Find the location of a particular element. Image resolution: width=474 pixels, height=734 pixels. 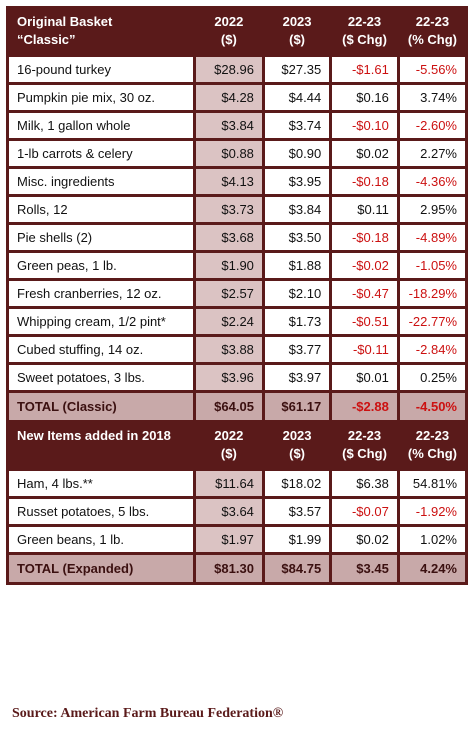

price-2023: $3.50 is located at coordinates (297, 237).